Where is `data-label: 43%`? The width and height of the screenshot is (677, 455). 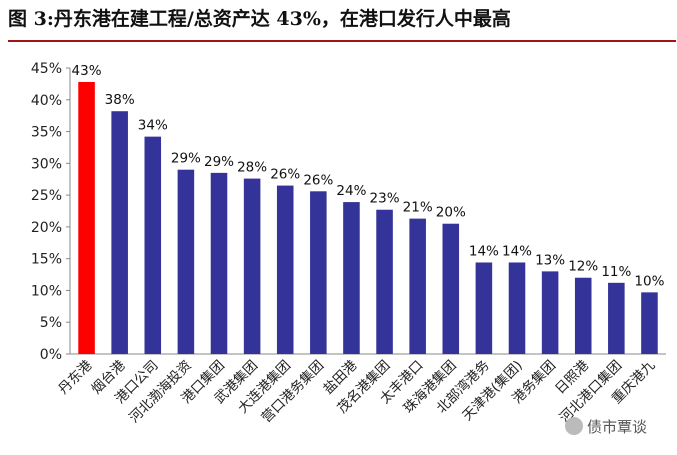 data-label: 43% is located at coordinates (87, 71).